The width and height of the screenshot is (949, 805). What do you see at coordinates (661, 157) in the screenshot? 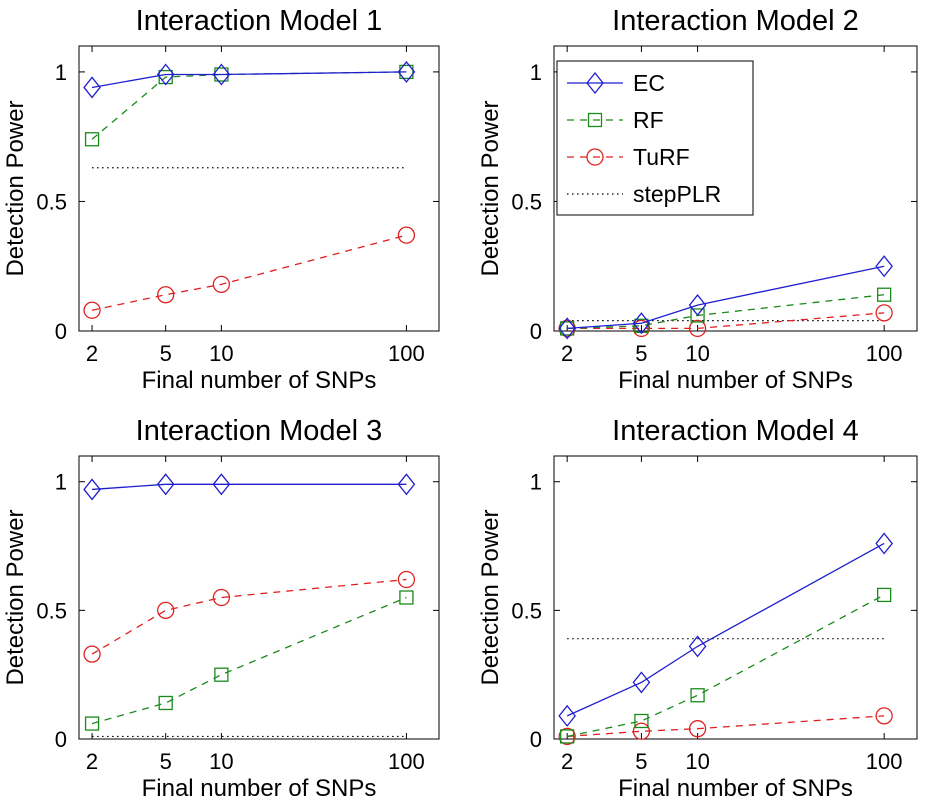
I see `legend-label-turf: TuRF` at bounding box center [661, 157].